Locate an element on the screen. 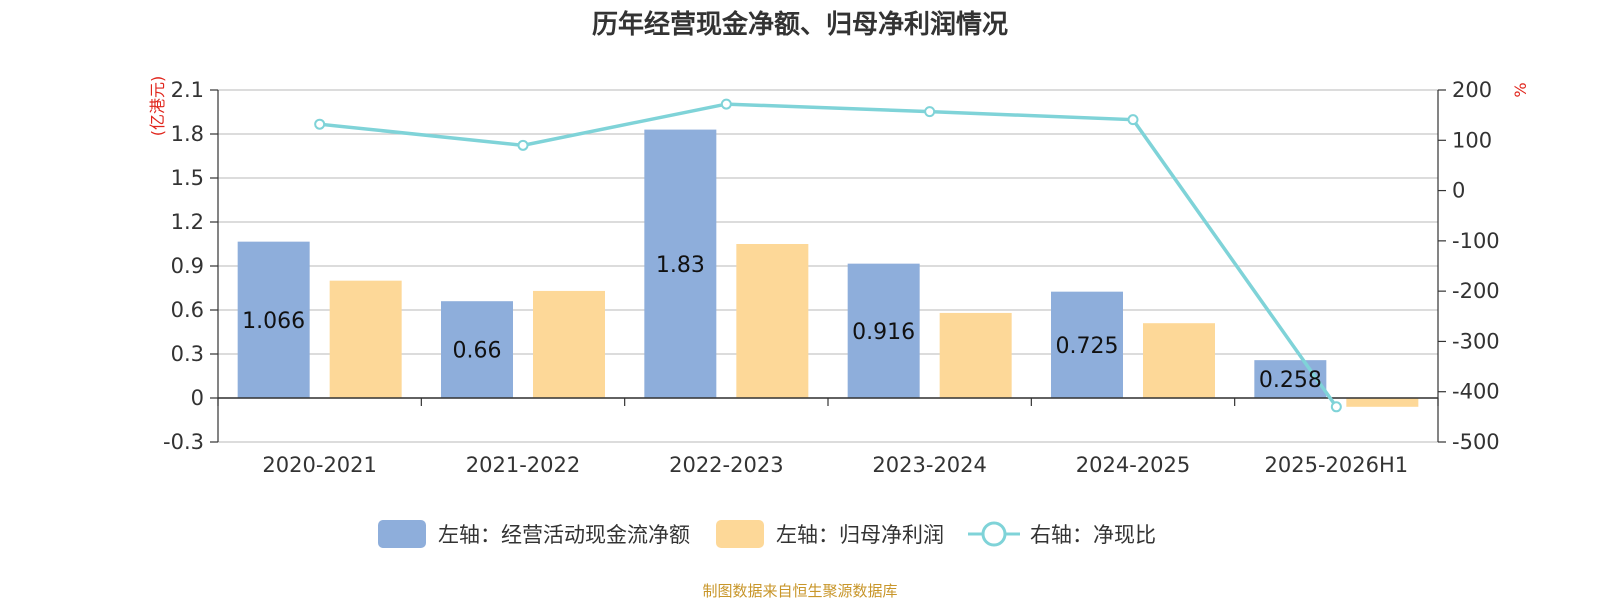 Image resolution: width=1600 pixels, height=601 pixels. bar-data-label: 0.258 is located at coordinates (1290, 380).